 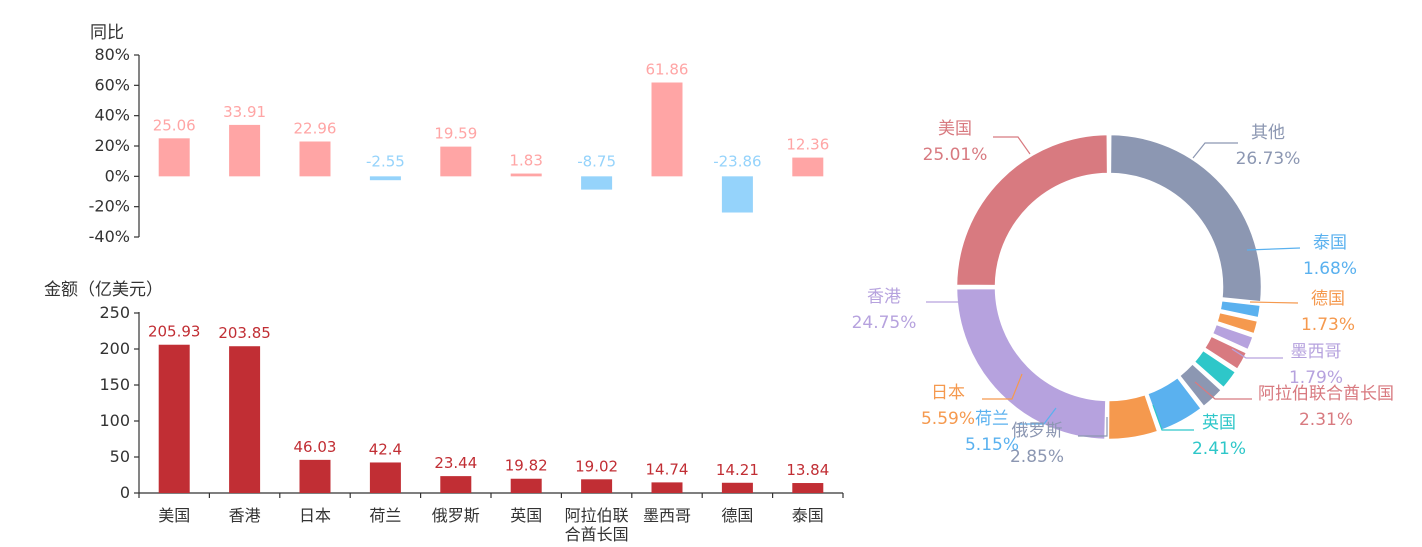 I want to click on amount-data-label: 42.4, so click(x=385, y=449).